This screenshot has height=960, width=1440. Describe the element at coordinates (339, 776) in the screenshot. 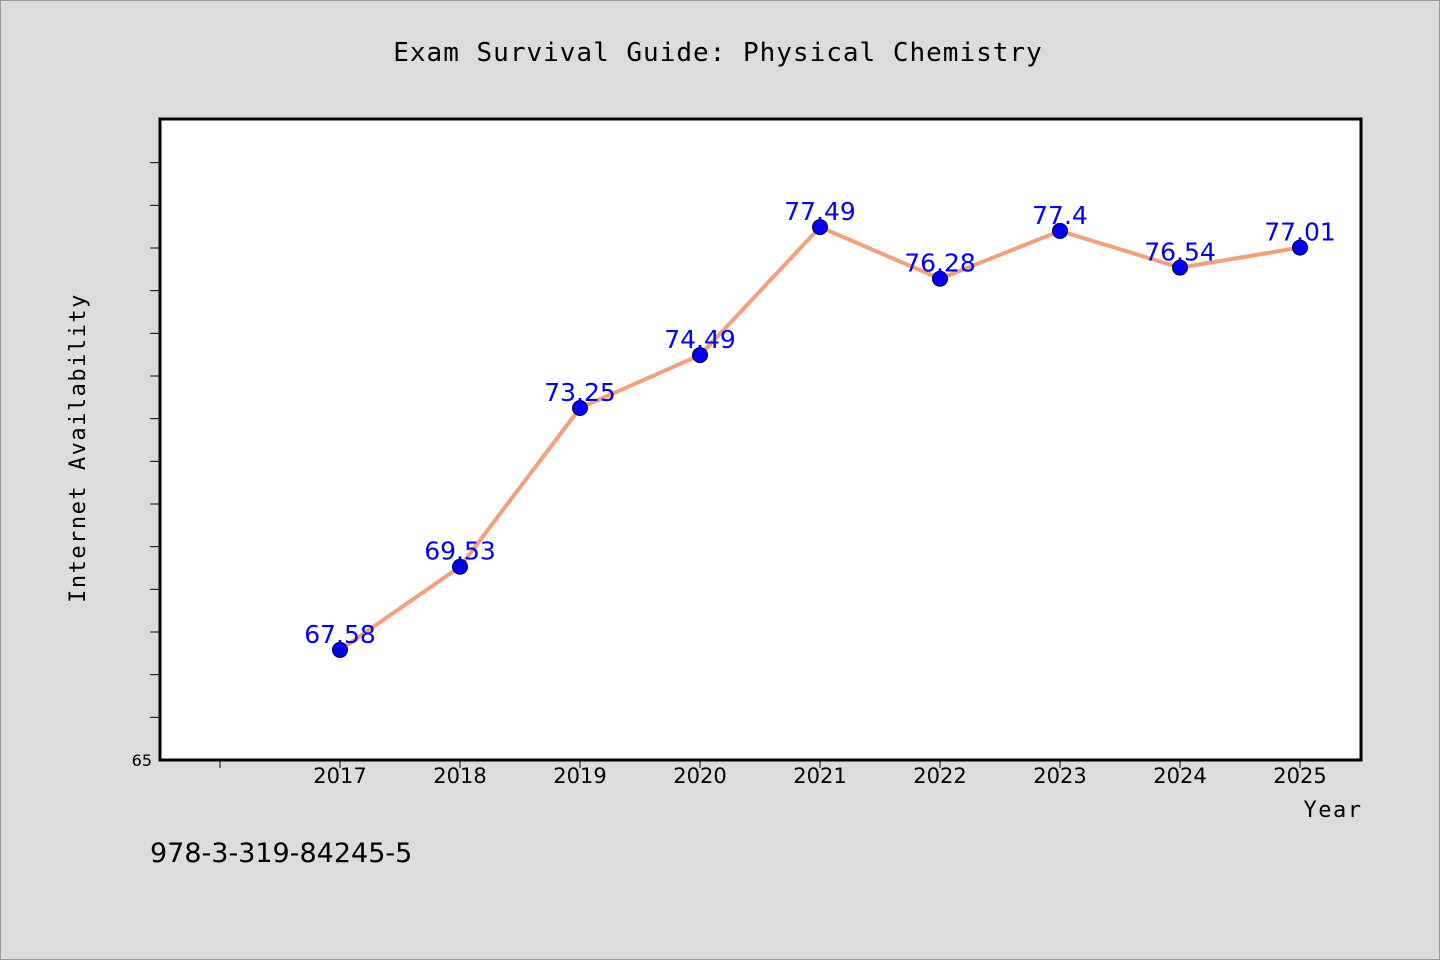

I see `x-tick-label: 2017` at that location.